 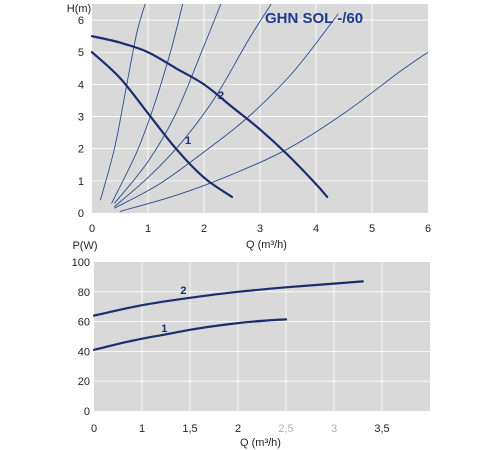 I want to click on power-x-tick-label: 2, so click(x=238, y=429).